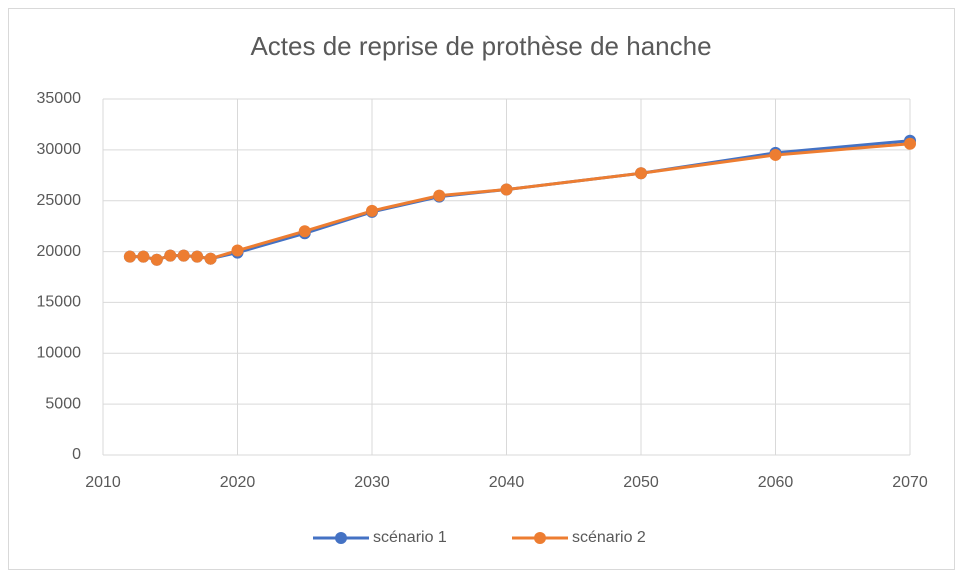 Image resolution: width=963 pixels, height=578 pixels. I want to click on x-tick-label: 2030, so click(372, 482).